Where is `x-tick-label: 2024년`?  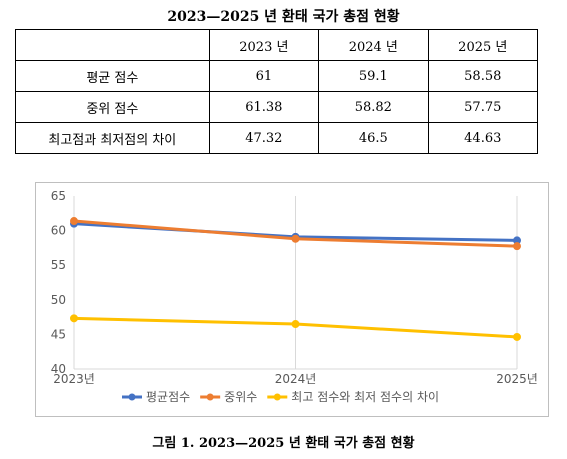
x-tick-label: 2024년 is located at coordinates (296, 379).